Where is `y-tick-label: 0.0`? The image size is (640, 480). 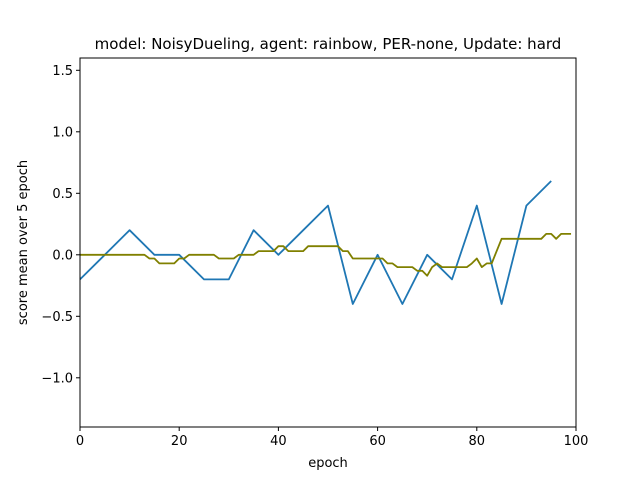
y-tick-label: 0.0 is located at coordinates (62, 255).